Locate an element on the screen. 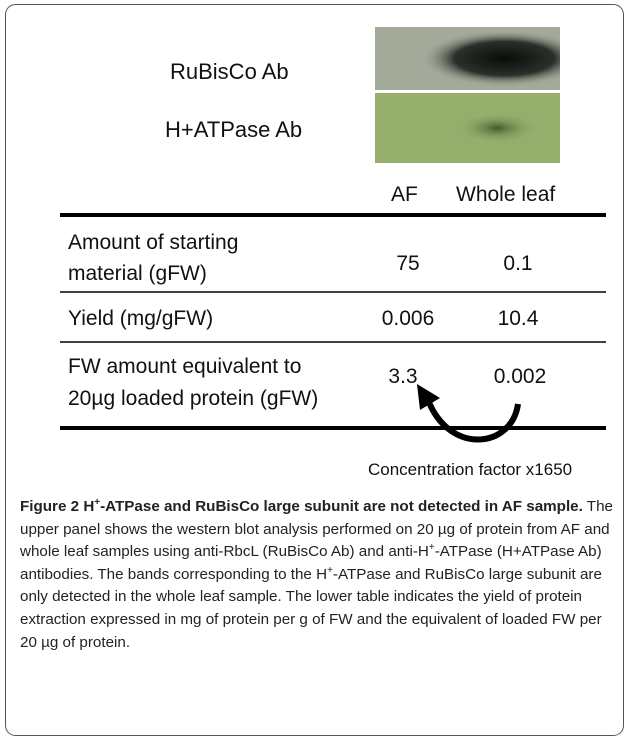 This screenshot has height=742, width=629. column-header: AF is located at coordinates (404, 194).